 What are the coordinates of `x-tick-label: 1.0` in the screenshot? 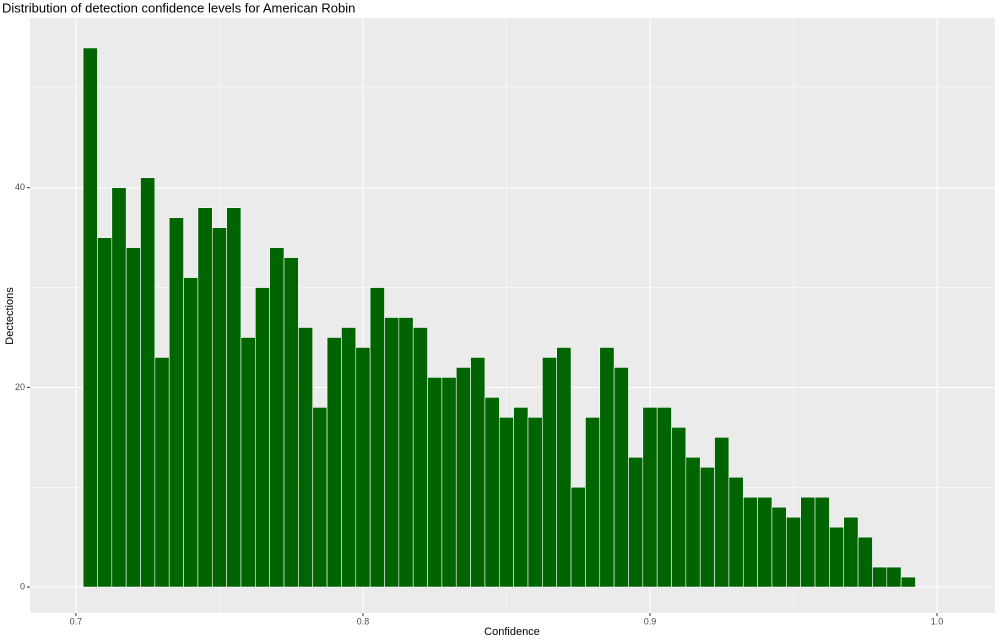 It's located at (937, 621).